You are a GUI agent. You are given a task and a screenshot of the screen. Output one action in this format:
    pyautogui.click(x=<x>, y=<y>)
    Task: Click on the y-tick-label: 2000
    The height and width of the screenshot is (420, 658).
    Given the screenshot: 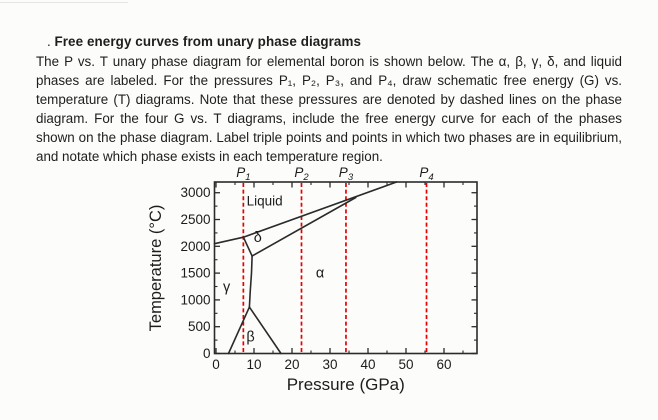 What is the action you would take?
    pyautogui.click(x=195, y=246)
    